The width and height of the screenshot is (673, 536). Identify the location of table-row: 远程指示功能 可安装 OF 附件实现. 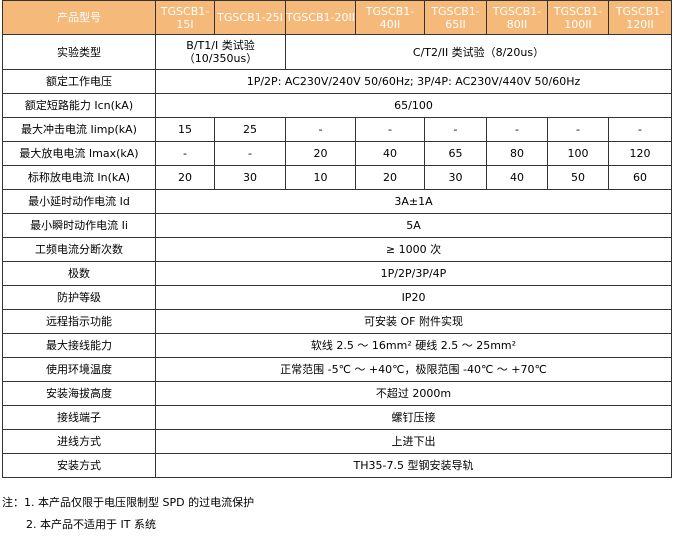
(337, 321).